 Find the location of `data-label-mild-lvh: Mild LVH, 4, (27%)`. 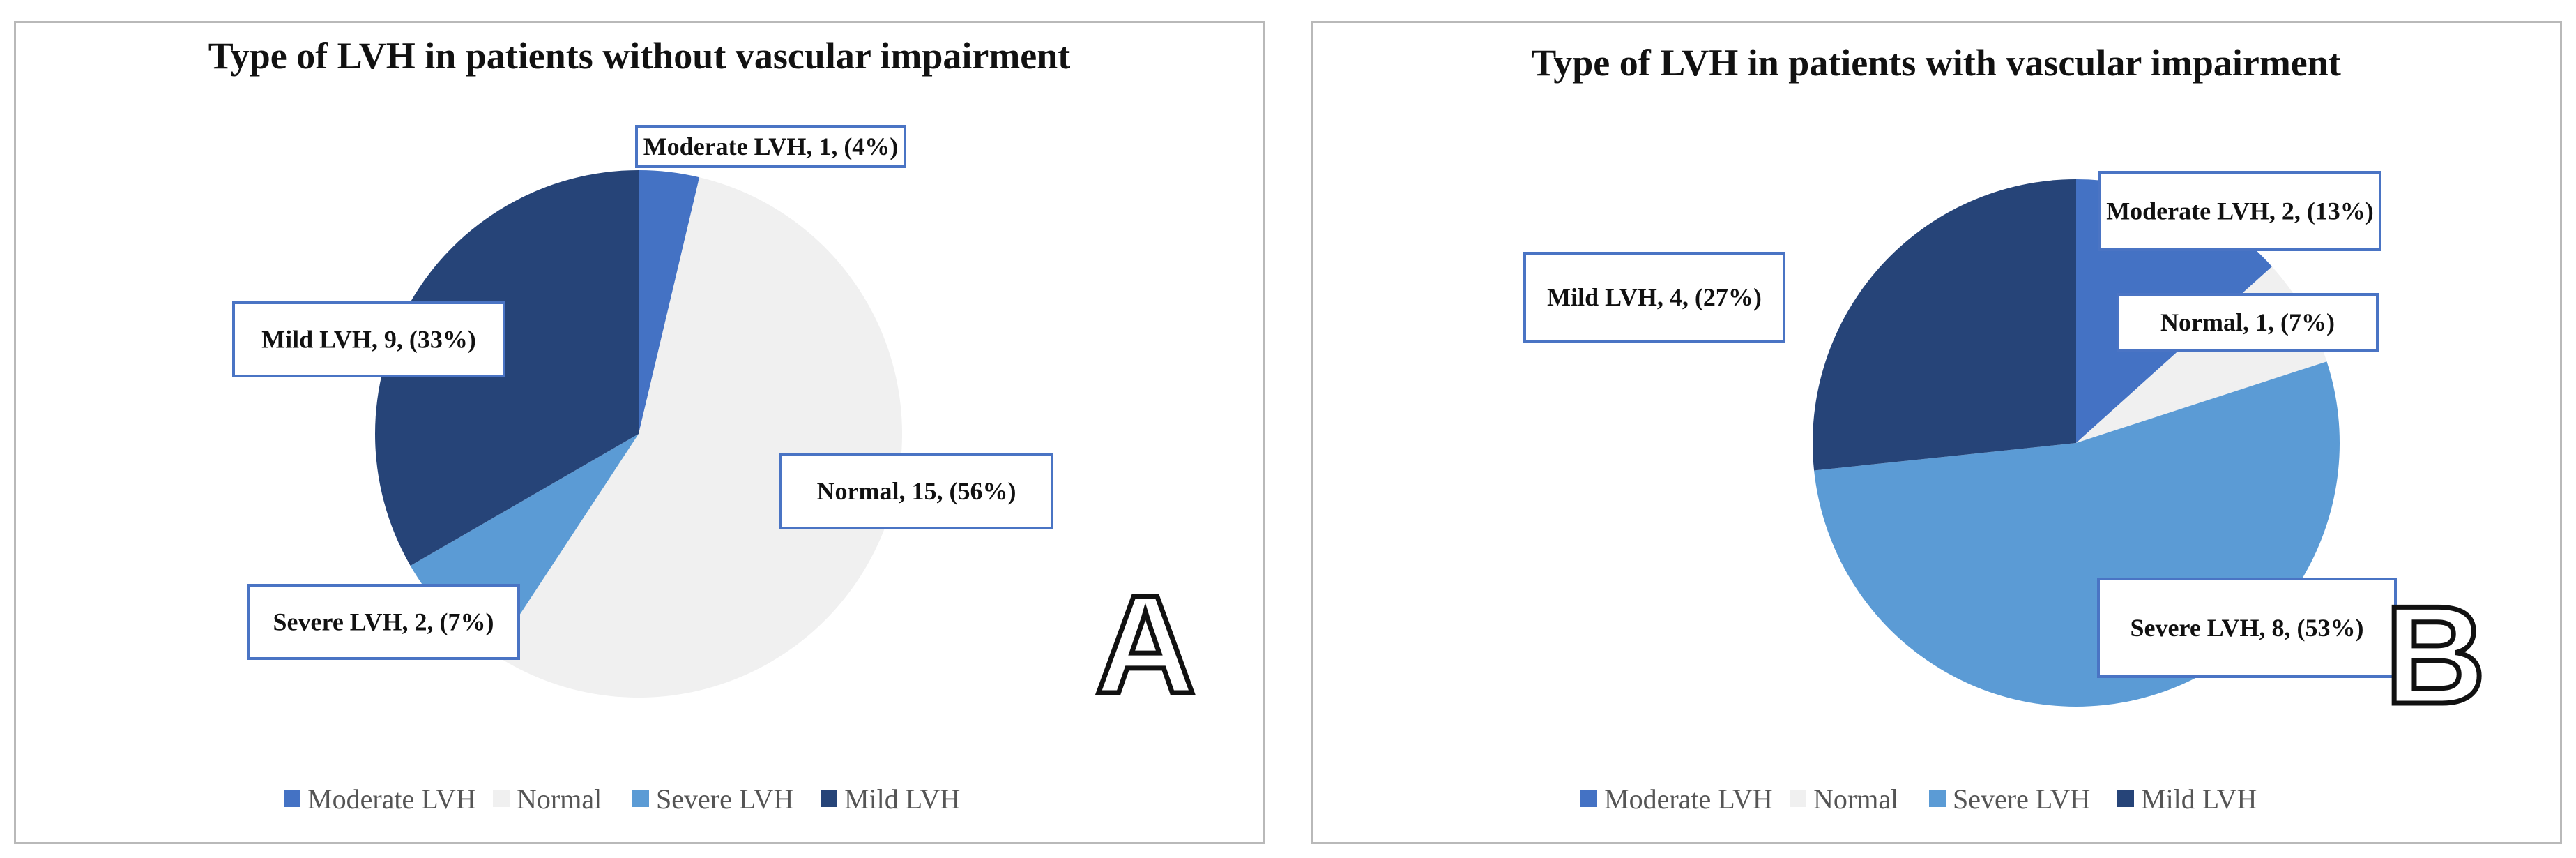

data-label-mild-lvh: Mild LVH, 4, (27%) is located at coordinates (1654, 297).